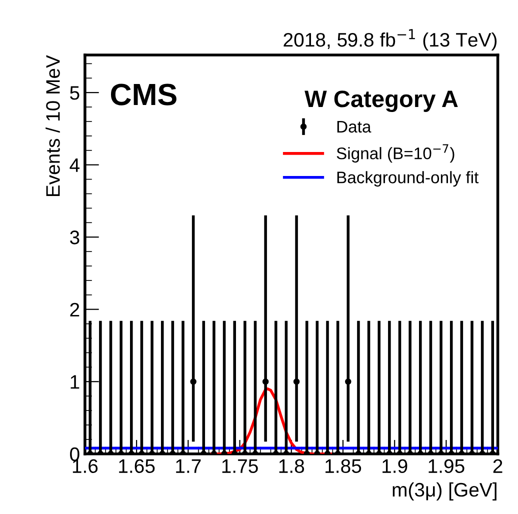 The height and width of the screenshot is (514, 518). What do you see at coordinates (444, 491) in the screenshot?
I see `x-axis-title: m(3μ) [GeV]` at bounding box center [444, 491].